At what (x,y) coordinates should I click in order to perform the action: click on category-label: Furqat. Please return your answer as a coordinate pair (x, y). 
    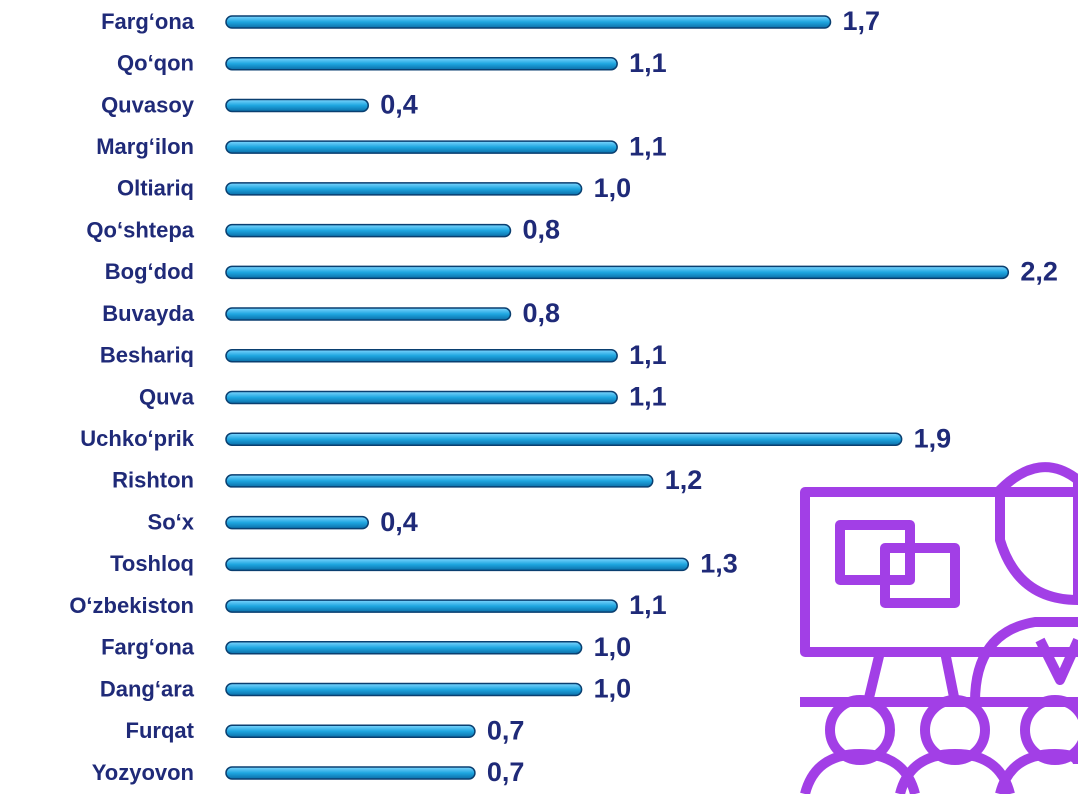
    Looking at the image, I should click on (160, 730).